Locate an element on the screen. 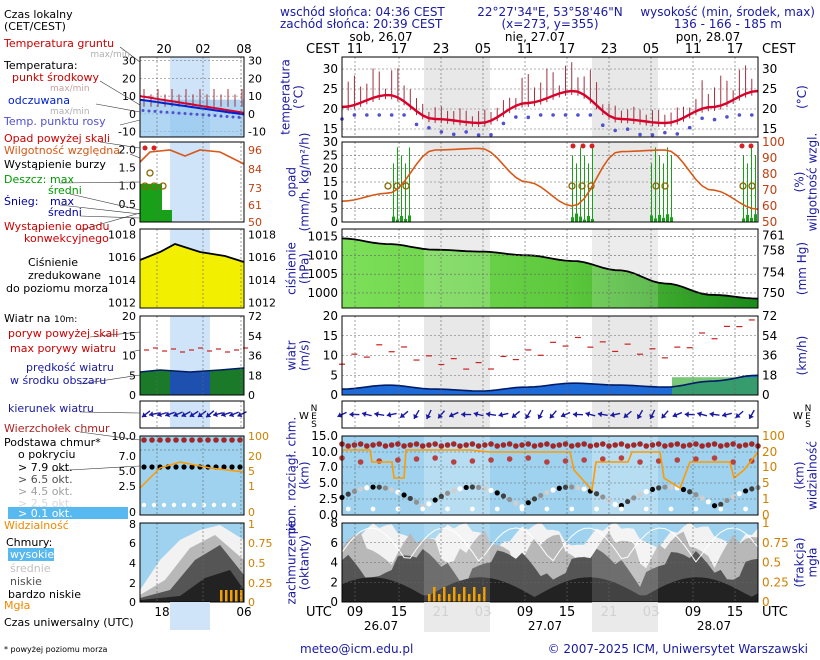 The image size is (820, 660). legend-dew-dot is located at coordinates (161, 112).